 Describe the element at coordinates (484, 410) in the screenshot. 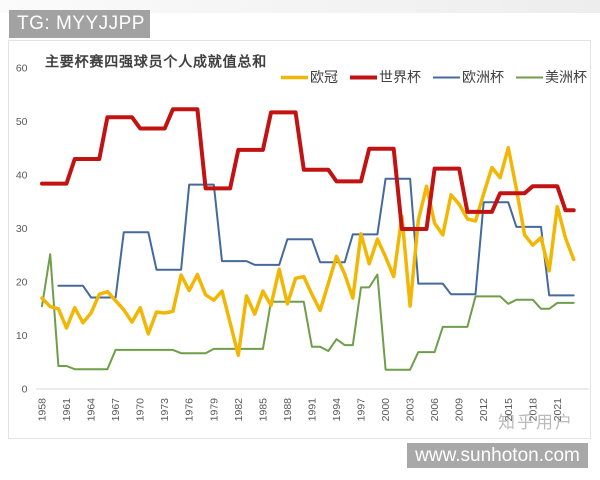

I see `svg-text: 2012` at that location.